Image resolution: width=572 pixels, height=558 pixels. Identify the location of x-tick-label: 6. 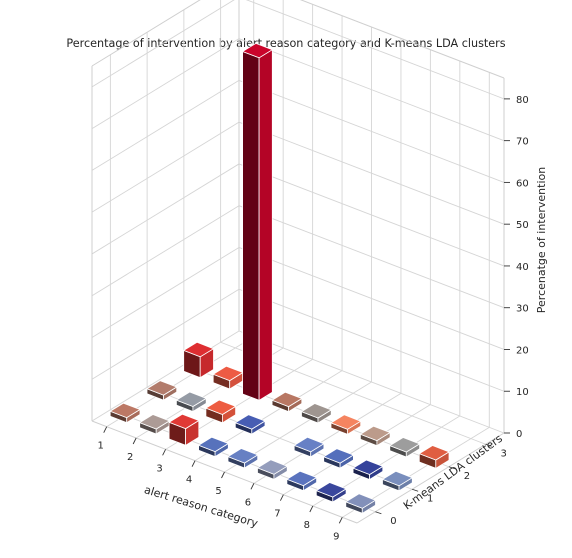
(248, 502).